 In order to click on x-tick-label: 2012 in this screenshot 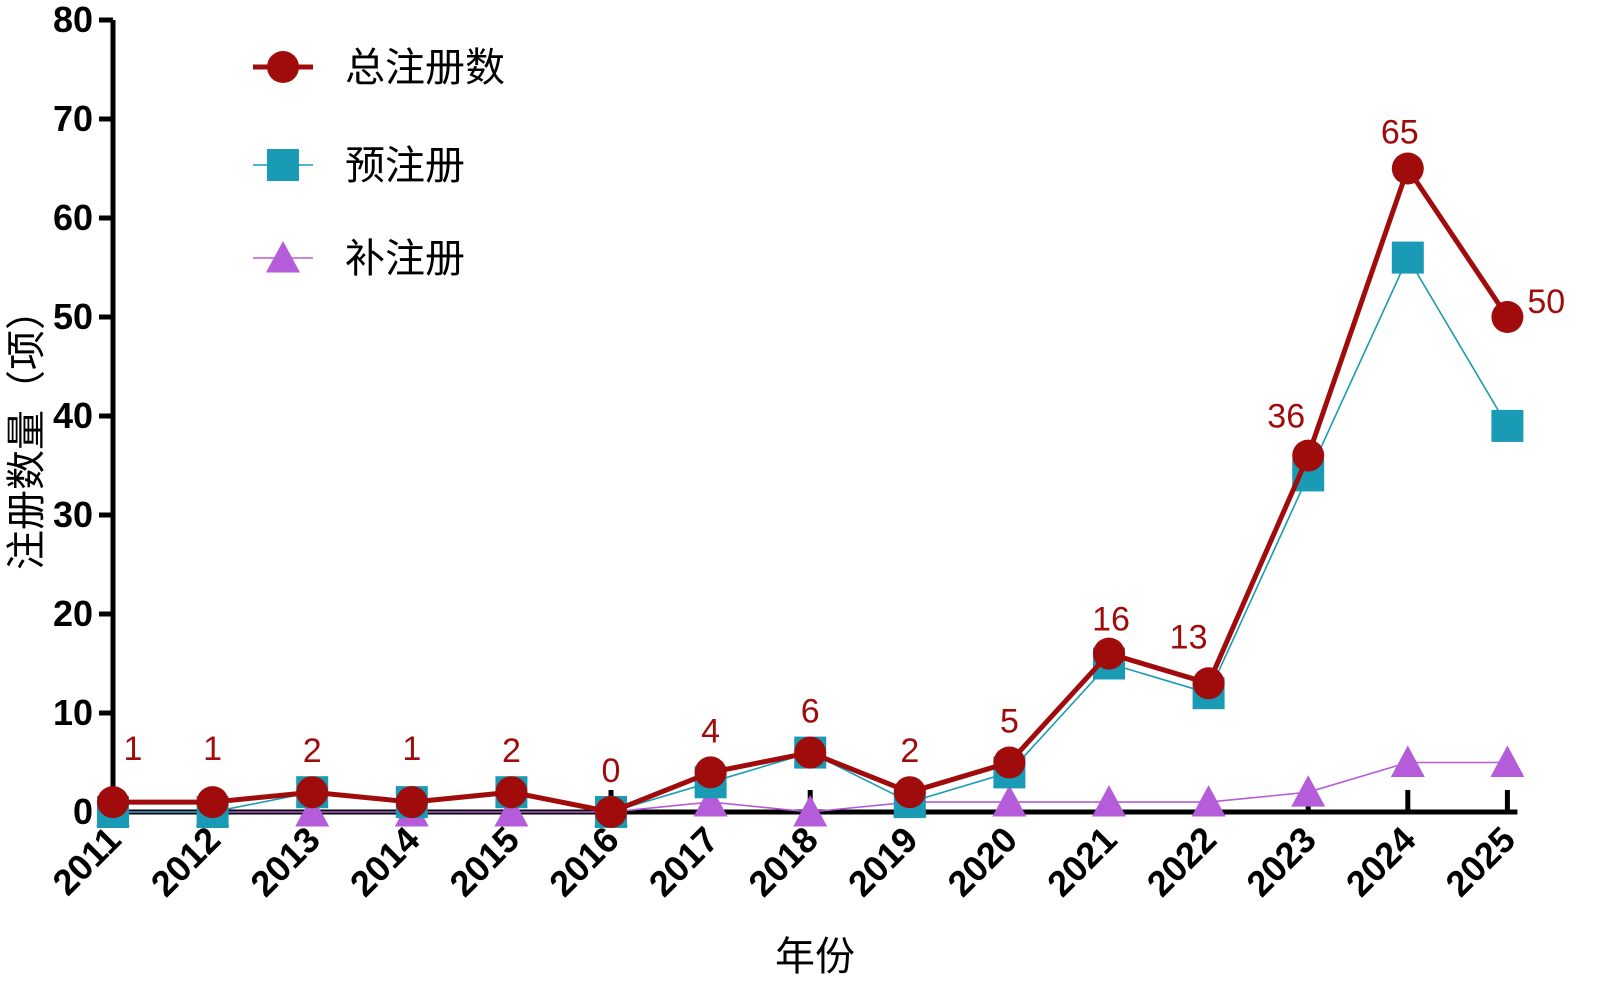, I will do `click(186, 862)`.